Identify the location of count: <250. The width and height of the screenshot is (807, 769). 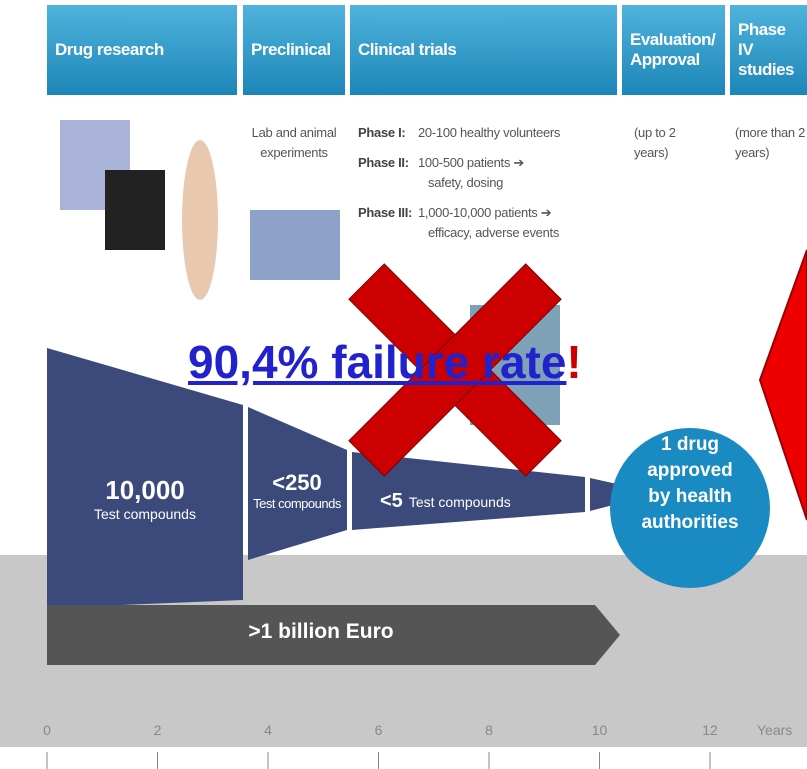
(297, 482).